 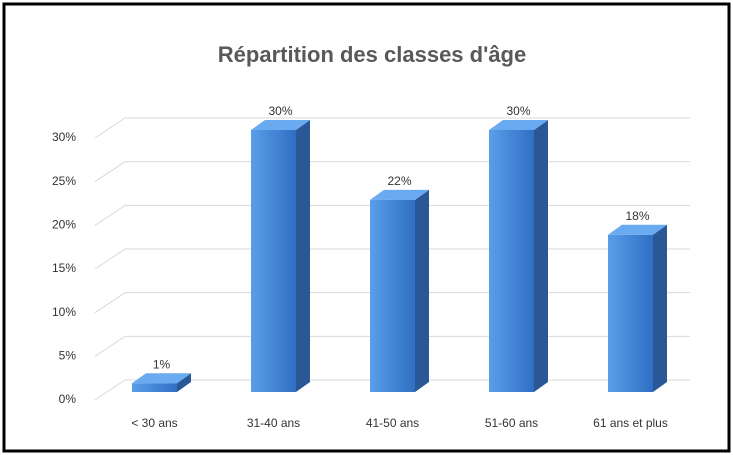 What do you see at coordinates (399, 181) in the screenshot?
I see `data-label: 22%` at bounding box center [399, 181].